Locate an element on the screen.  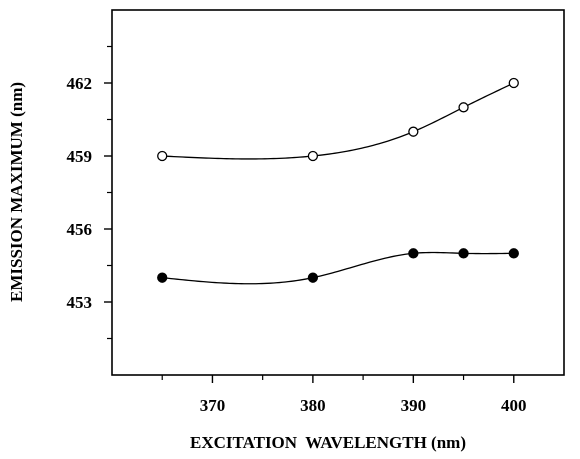
x-tick-label: 380 is located at coordinates (313, 405).